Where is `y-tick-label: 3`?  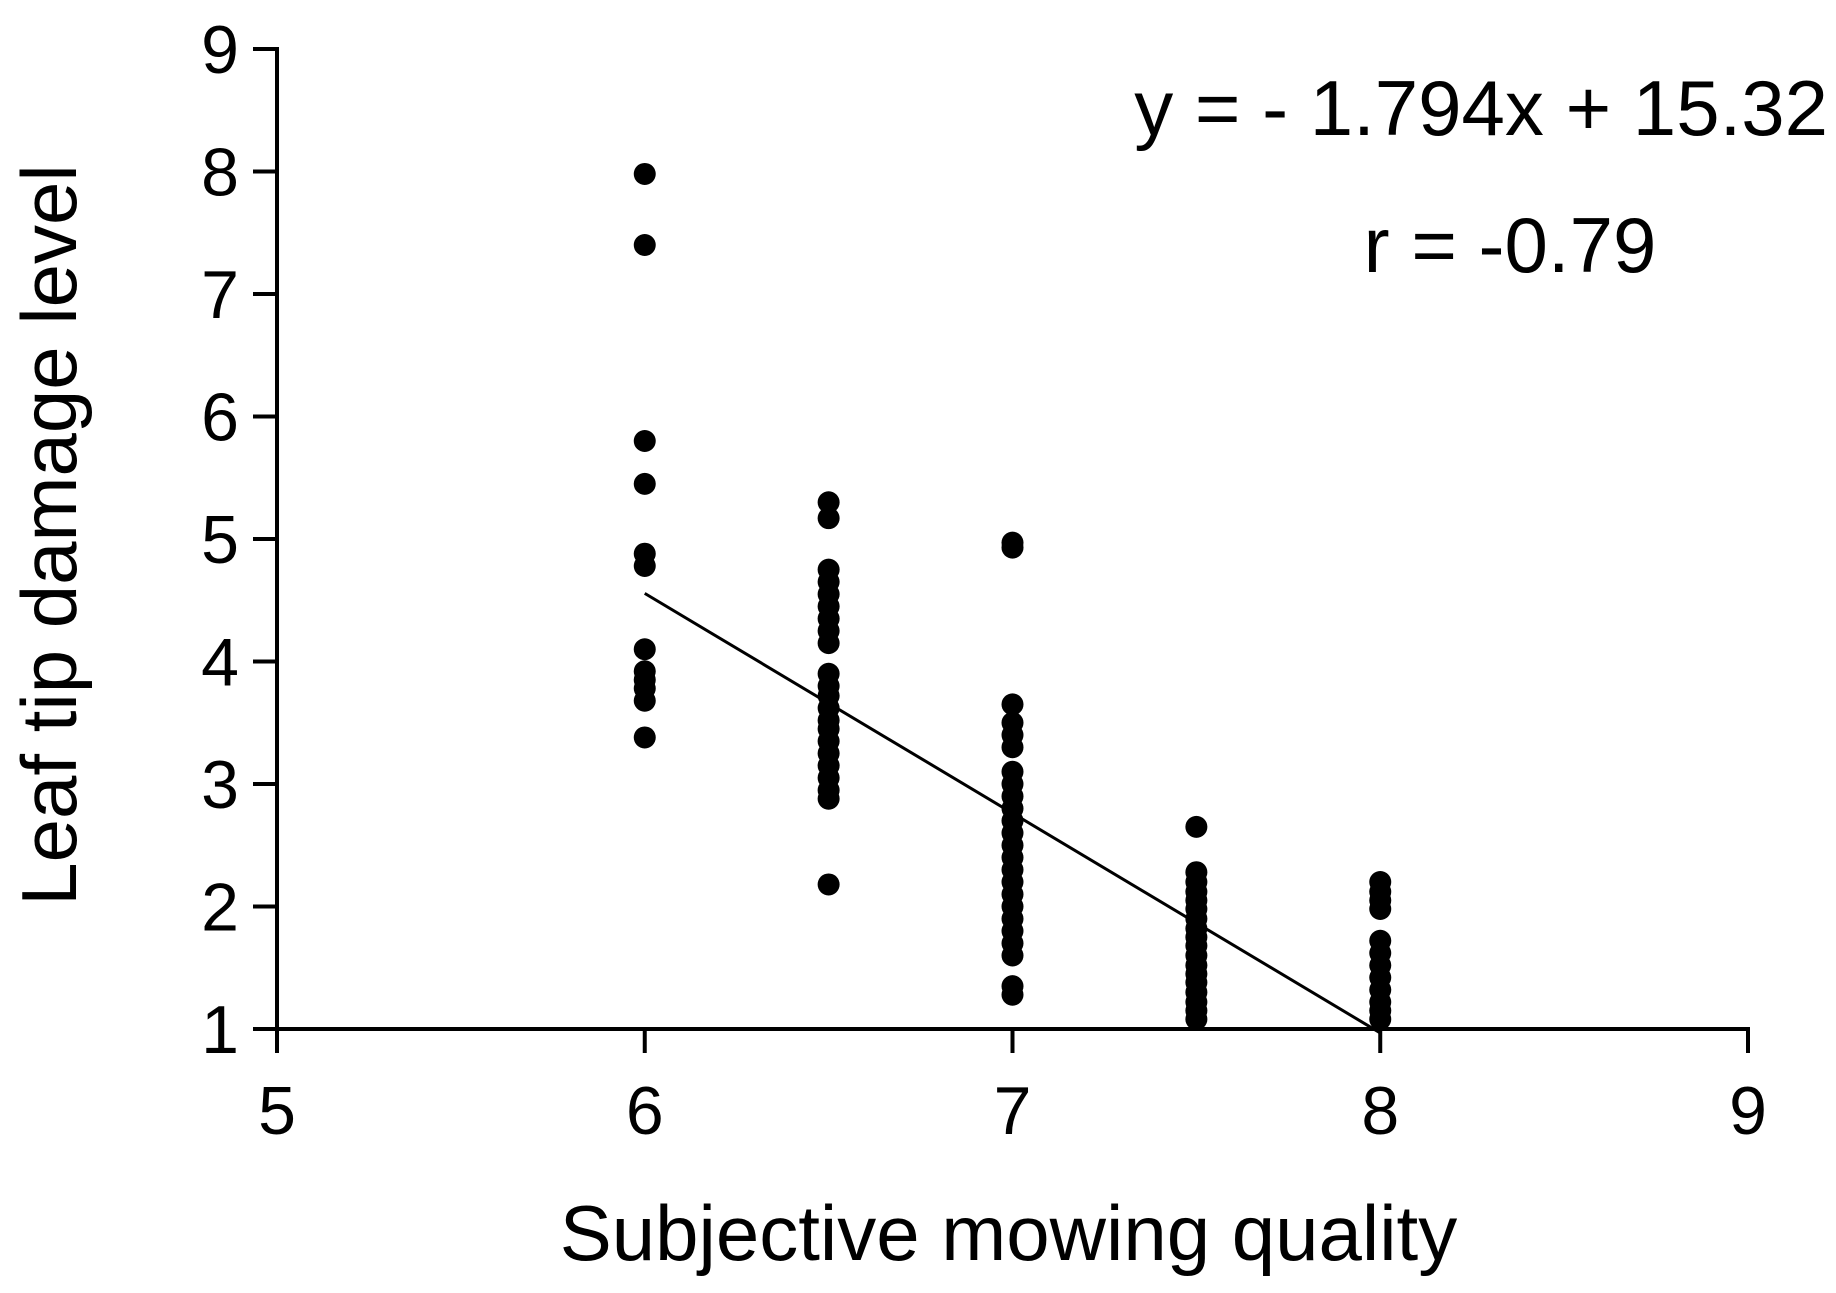 y-tick-label: 3 is located at coordinates (220, 785).